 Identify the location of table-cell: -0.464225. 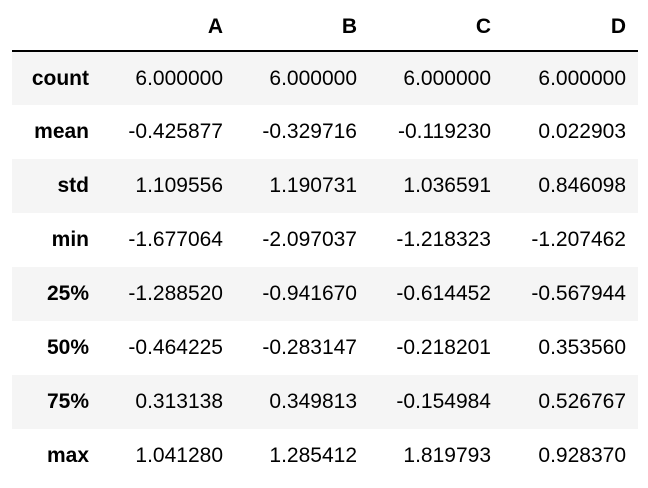
(175, 347).